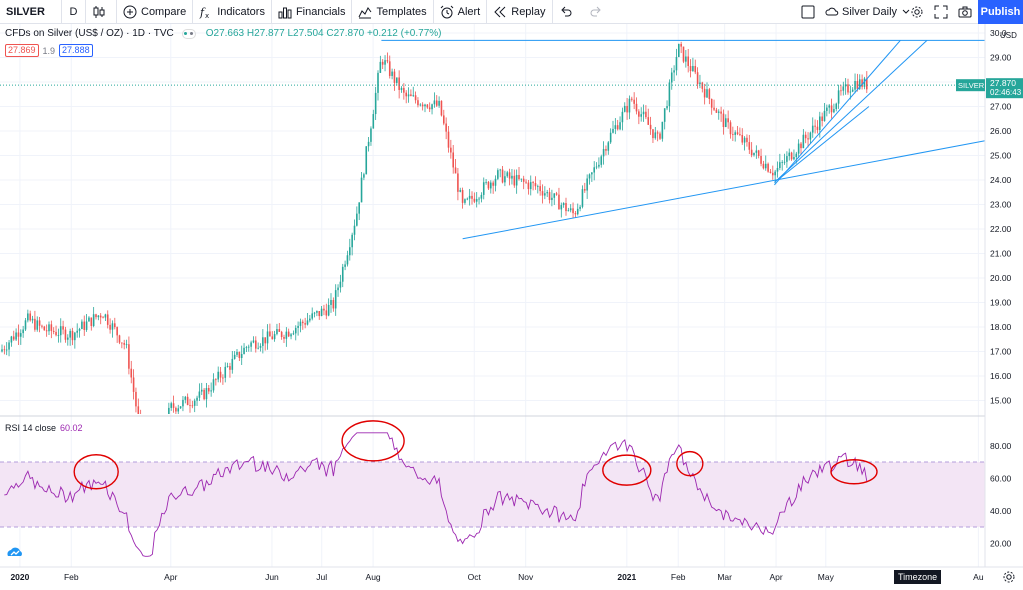 Image resolution: width=1023 pixels, height=590 pixels. What do you see at coordinates (1001, 511) in the screenshot?
I see `rsi-tick: 40.00` at bounding box center [1001, 511].